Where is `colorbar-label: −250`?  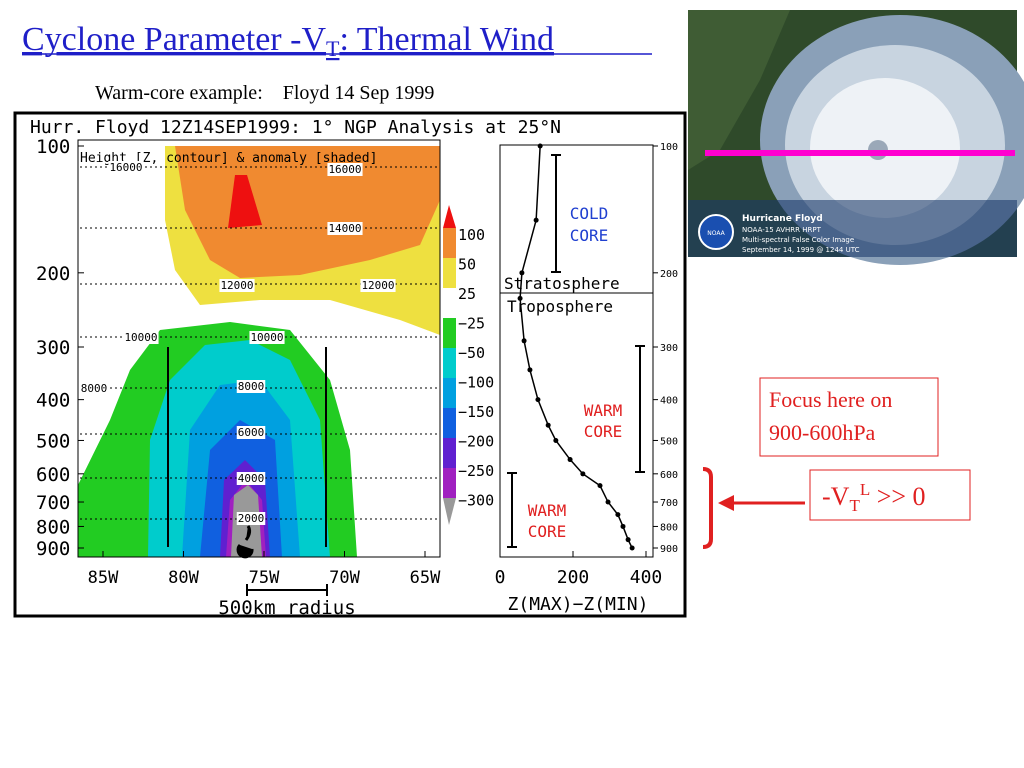
colorbar-label: −250 is located at coordinates (476, 471).